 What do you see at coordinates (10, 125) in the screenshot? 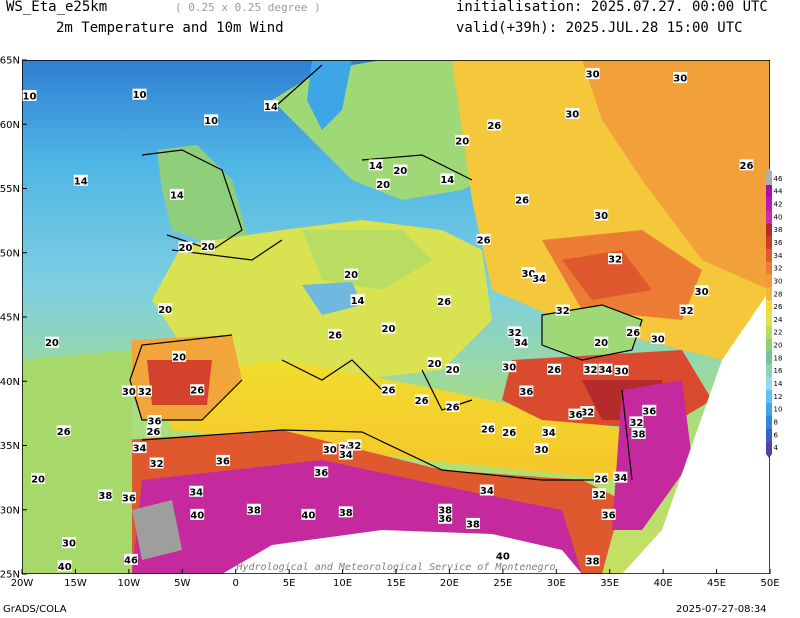
I see `lat-tick-label: 60N` at bounding box center [10, 125].